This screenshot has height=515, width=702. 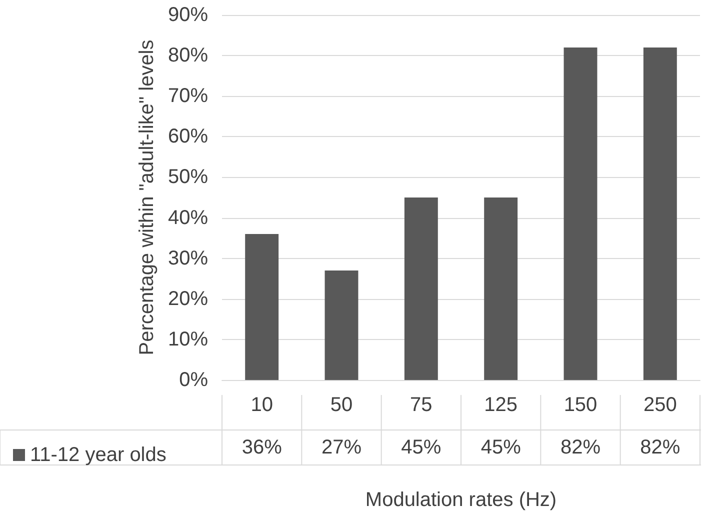 I want to click on y-tick-label: 40%, so click(x=188, y=217).